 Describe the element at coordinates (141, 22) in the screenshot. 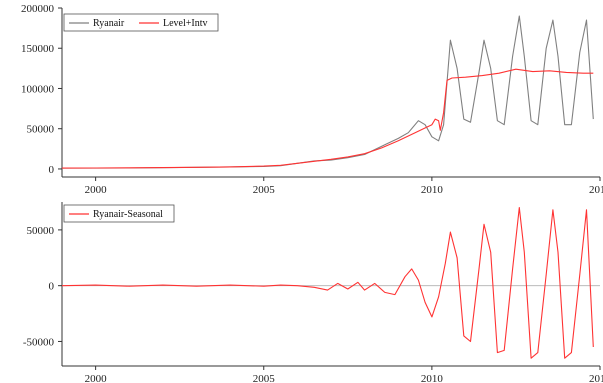

I see `top-chart-legend: Ryanair Level+Intv` at that location.